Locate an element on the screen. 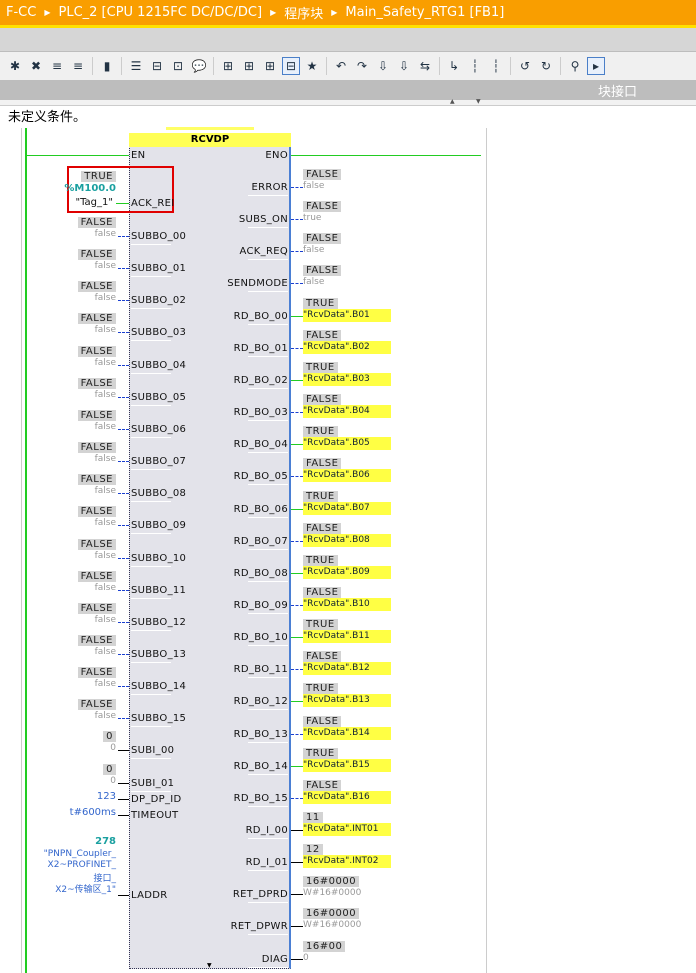  comment-icon: 💬 is located at coordinates (199, 66).